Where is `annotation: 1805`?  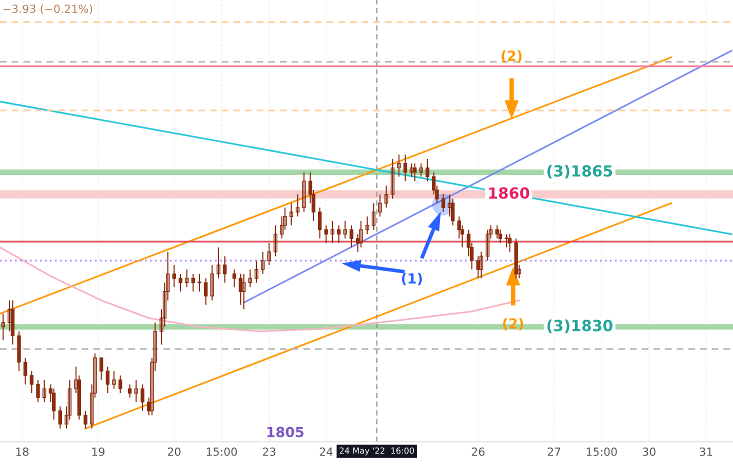 annotation: 1805 is located at coordinates (285, 432).